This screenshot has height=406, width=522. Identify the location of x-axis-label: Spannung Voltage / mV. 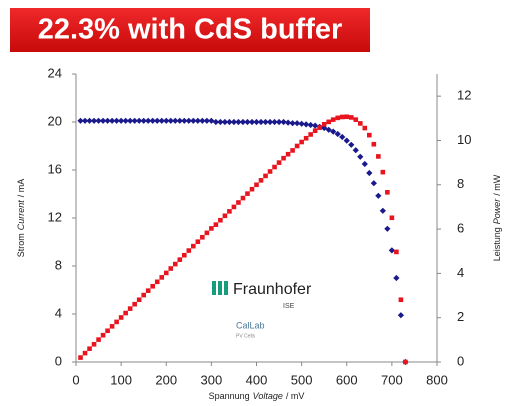
(257, 396).